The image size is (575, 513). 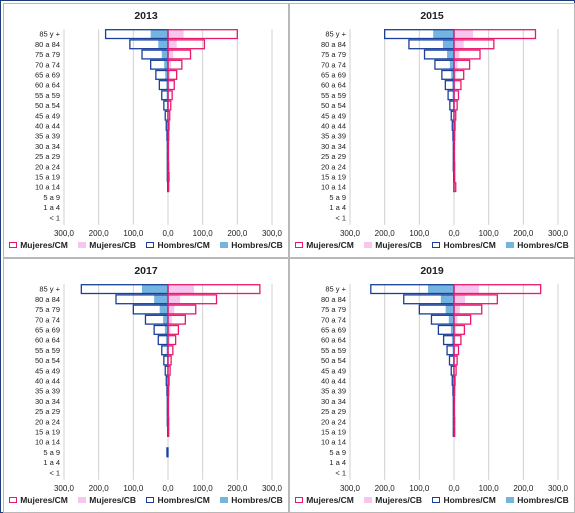 I want to click on category-label: 65 a 69, so click(x=333, y=74).